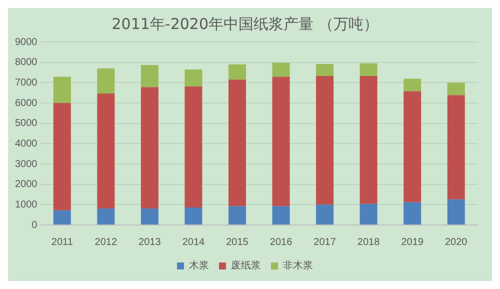 The height and width of the screenshot is (289, 500). I want to click on y-tick-label: 4000, so click(26, 144).